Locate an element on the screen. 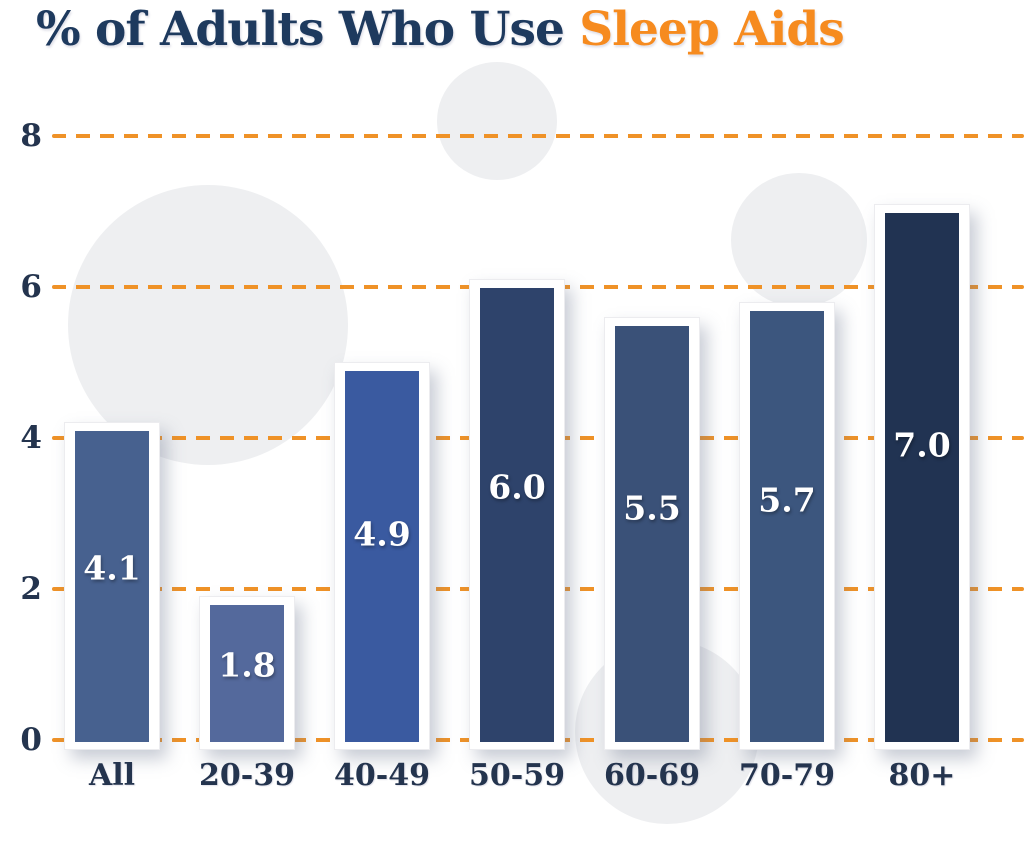  x-axis-label: 60-69 is located at coordinates (652, 775).